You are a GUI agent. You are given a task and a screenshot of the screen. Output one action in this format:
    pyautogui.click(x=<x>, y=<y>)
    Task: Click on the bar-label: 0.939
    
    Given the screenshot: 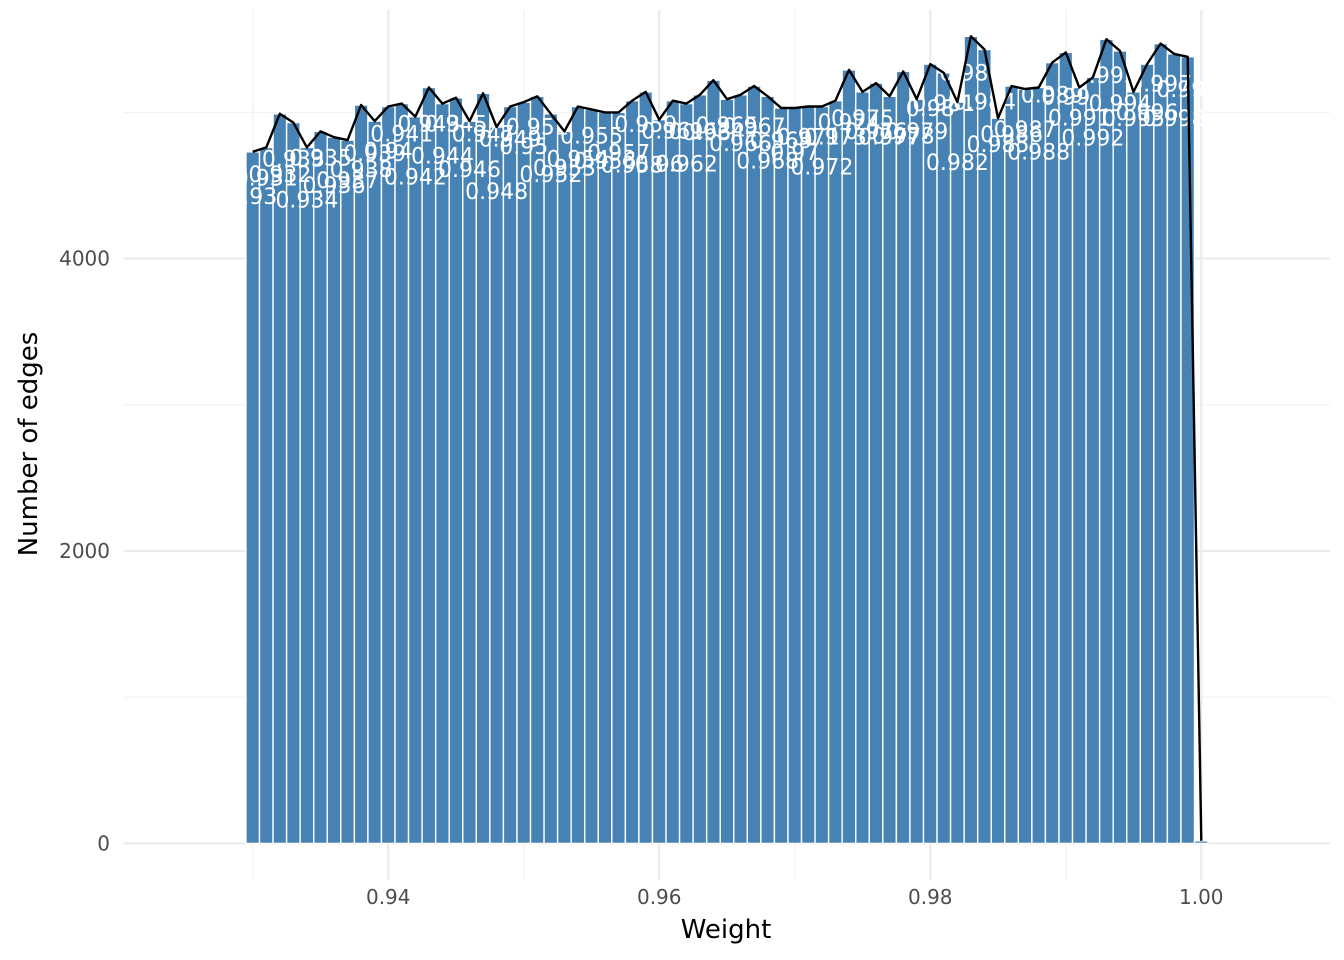 What is the action you would take?
    pyautogui.click(x=374, y=154)
    